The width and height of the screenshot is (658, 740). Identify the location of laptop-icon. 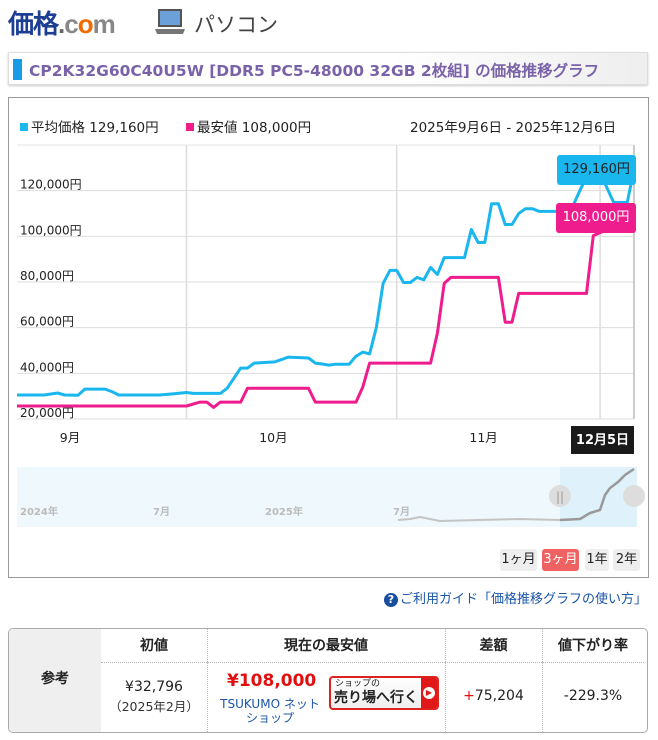
(170, 21).